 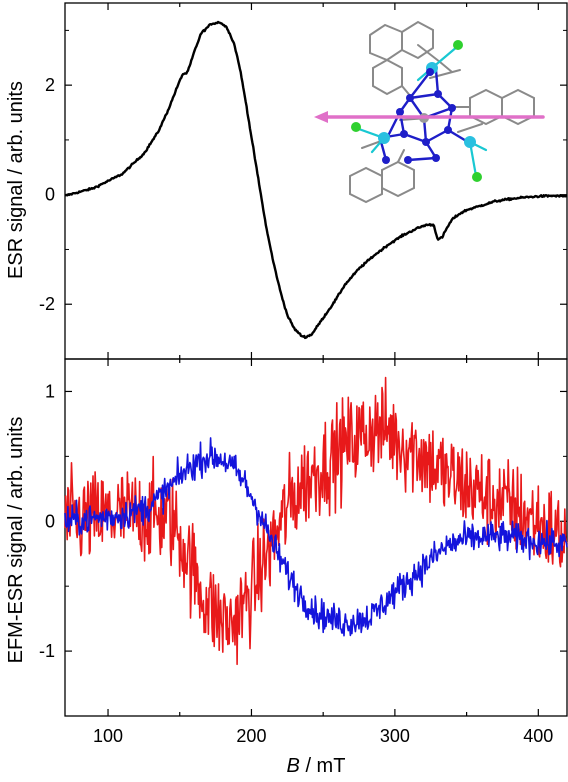 I want to click on x-tick-label: 300, so click(x=395, y=736).